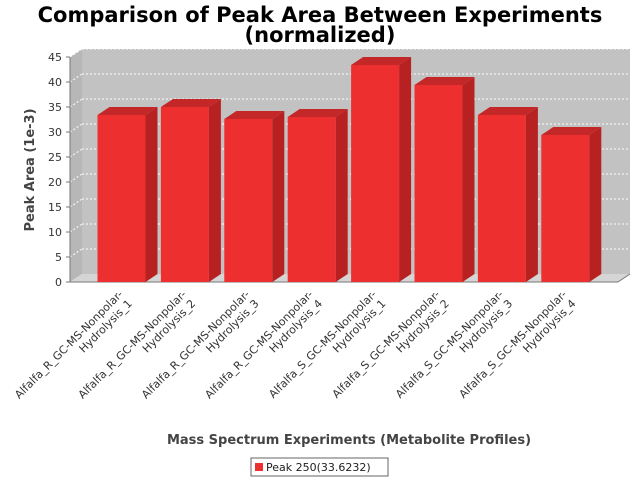 This screenshot has width=640, height=480. Describe the element at coordinates (58, 257) in the screenshot. I see `y-tick-label-1: 5` at that location.